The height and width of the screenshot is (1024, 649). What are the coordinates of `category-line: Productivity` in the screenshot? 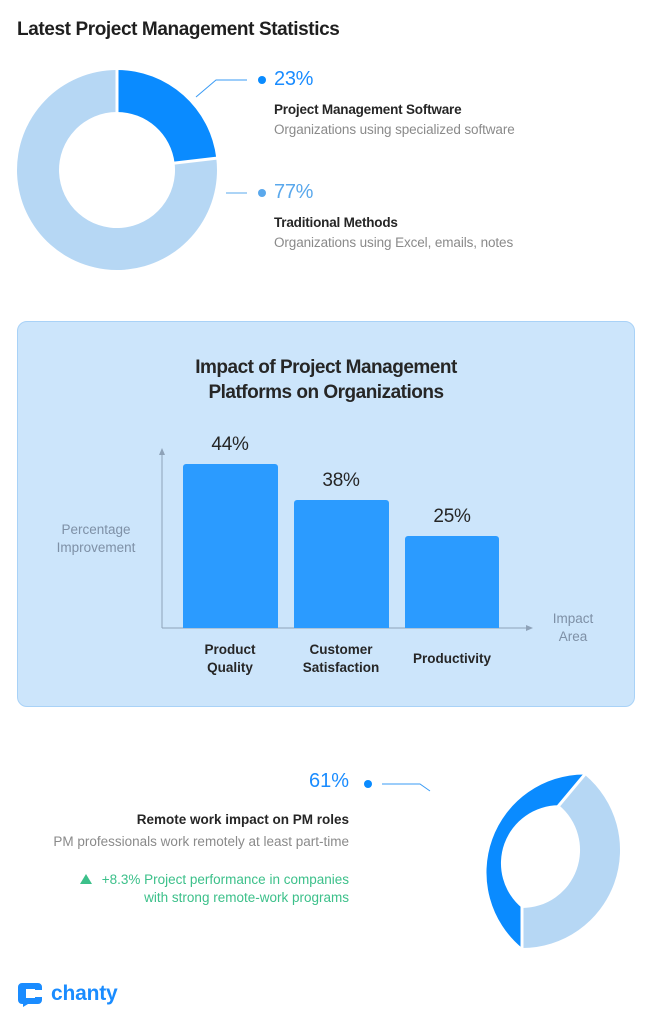 It's located at (451, 658).